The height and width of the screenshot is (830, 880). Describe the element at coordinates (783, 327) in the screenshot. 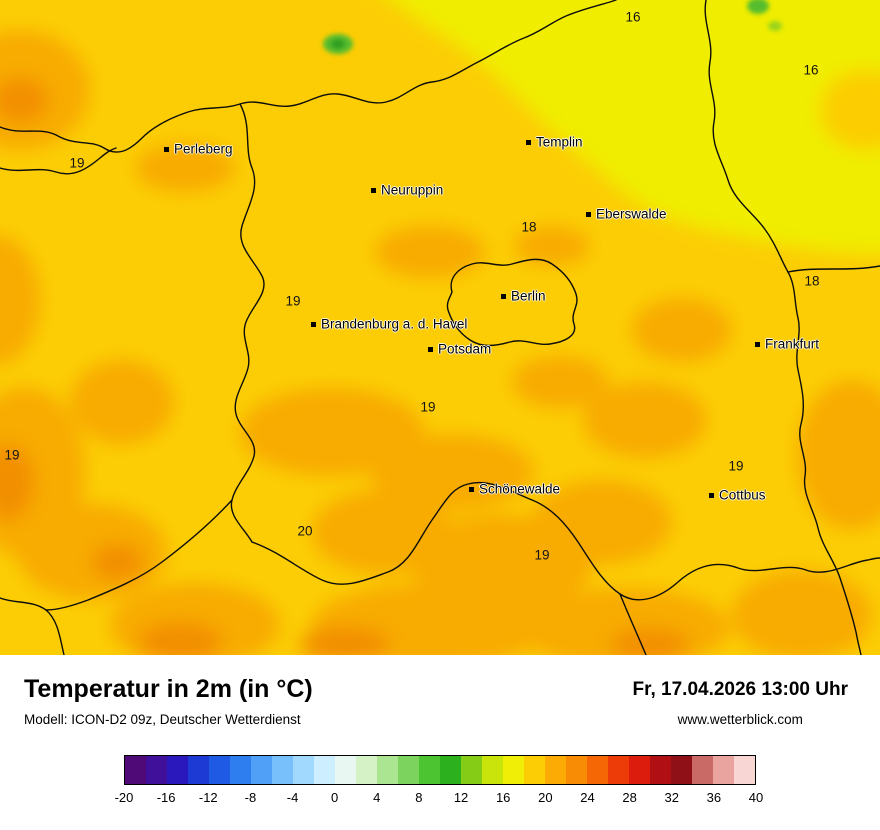

I see `east-border-path` at that location.